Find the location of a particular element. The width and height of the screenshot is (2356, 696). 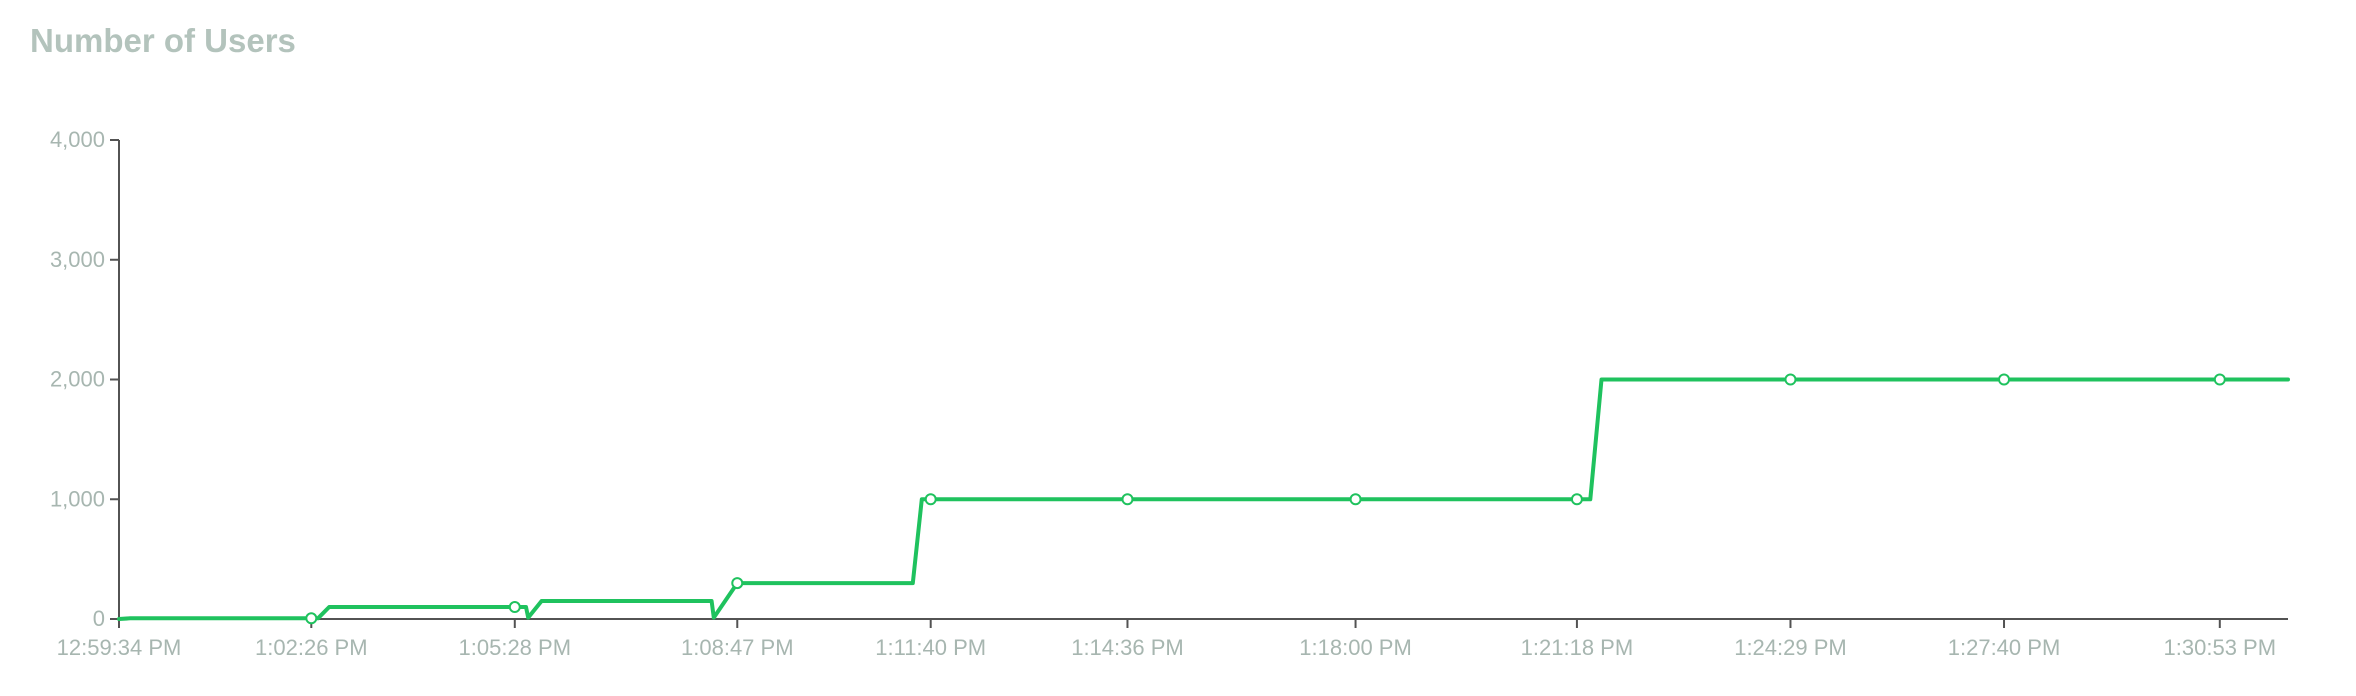

y-tick-label: 3,000 is located at coordinates (77, 259).